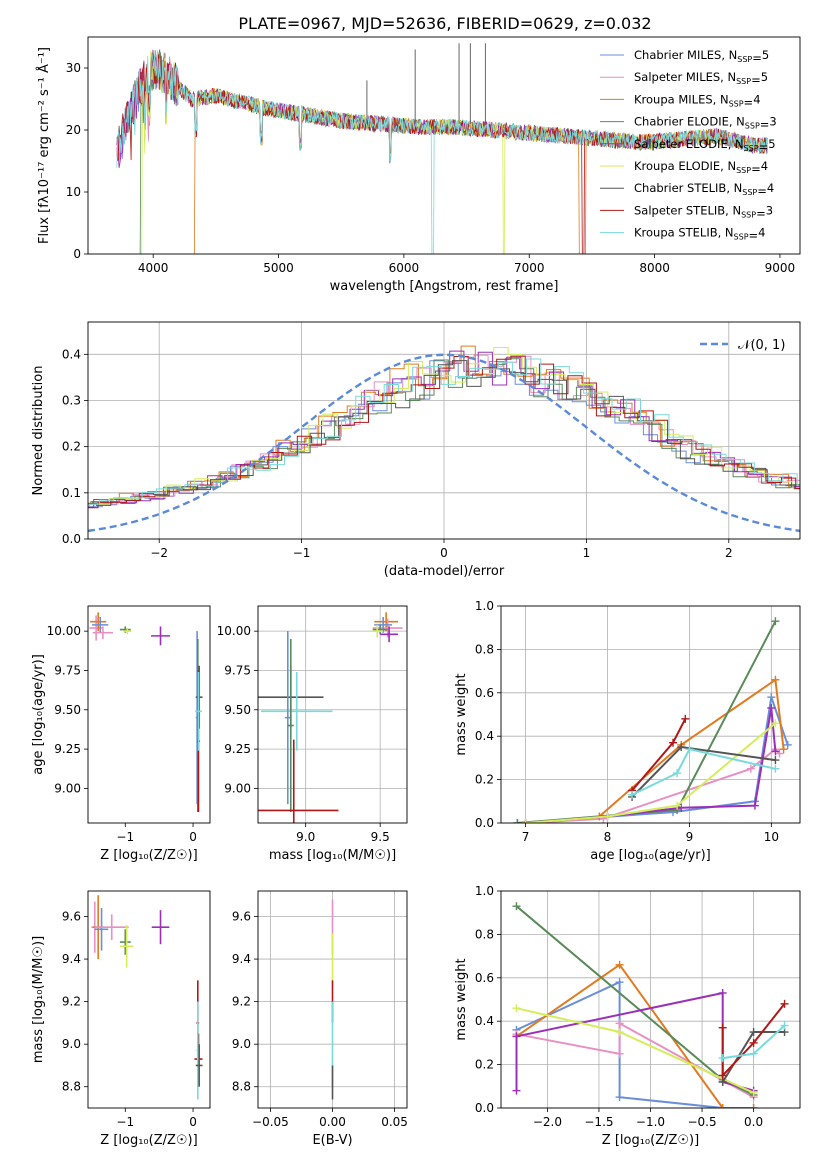 The height and width of the screenshot is (1170, 819). I want to click on y-tick-label: 9.4, so click(241, 959).